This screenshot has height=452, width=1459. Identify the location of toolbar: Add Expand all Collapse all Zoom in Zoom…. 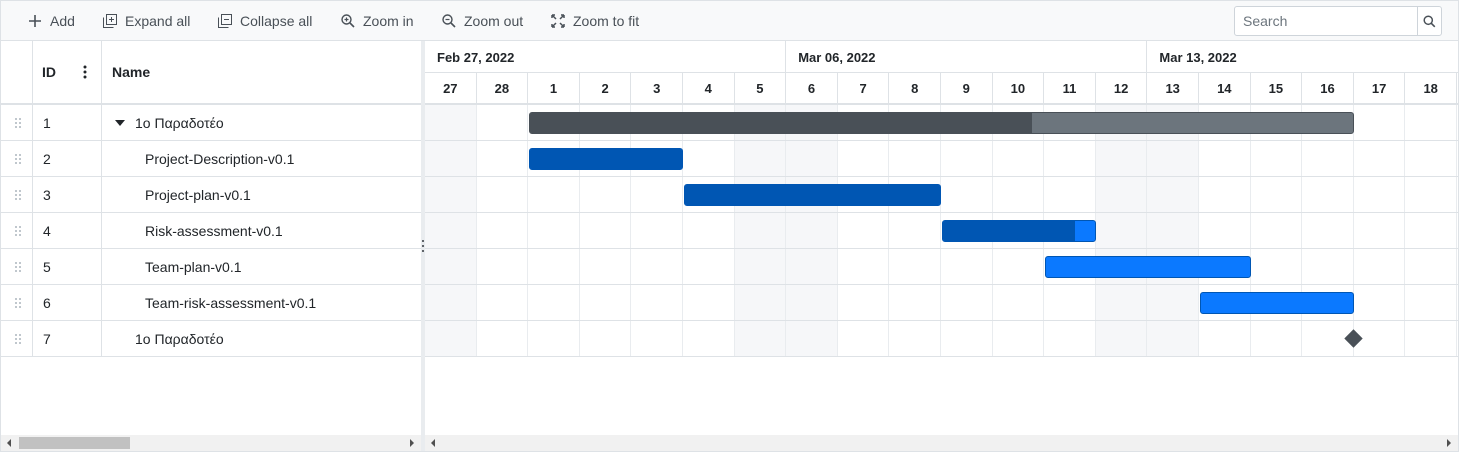
(729, 21).